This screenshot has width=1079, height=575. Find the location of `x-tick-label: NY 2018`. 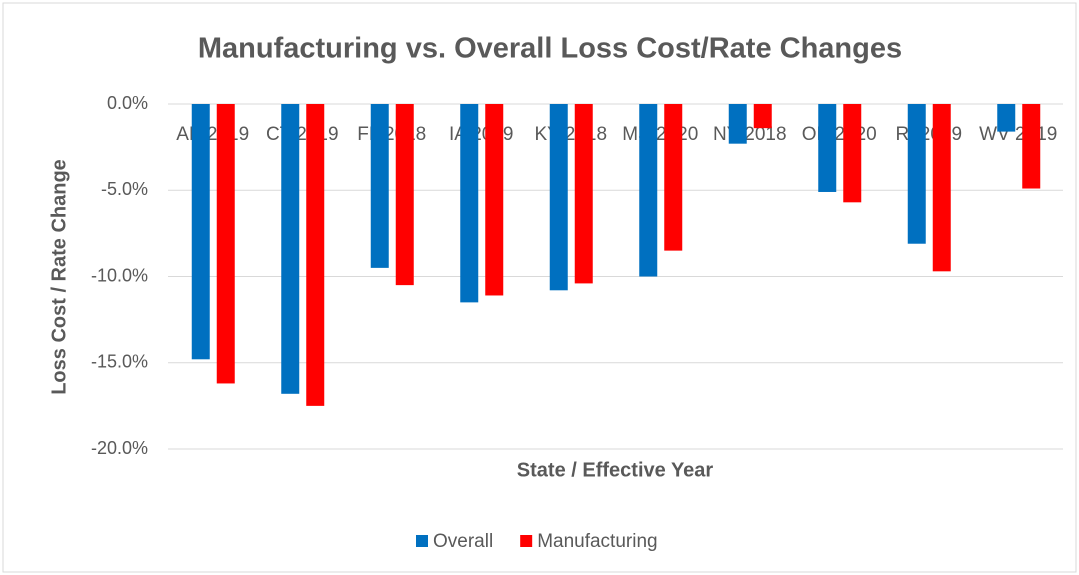

x-tick-label: NY 2018 is located at coordinates (750, 134).